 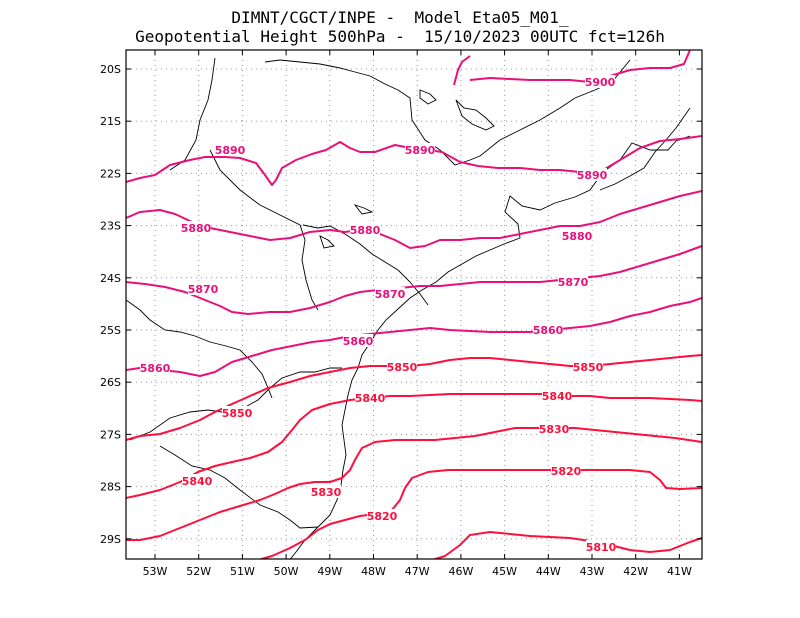 What do you see at coordinates (110, 173) in the screenshot?
I see `lat-label: 22S` at bounding box center [110, 173].